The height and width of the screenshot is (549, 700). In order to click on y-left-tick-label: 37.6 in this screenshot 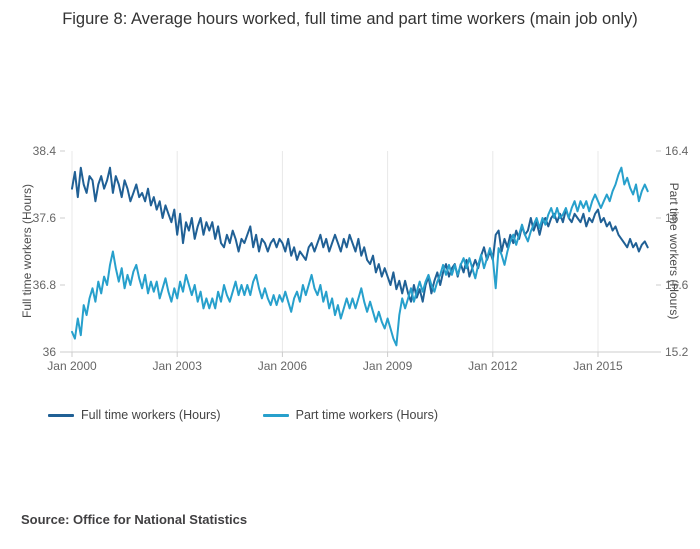, I will do `click(45, 218)`.